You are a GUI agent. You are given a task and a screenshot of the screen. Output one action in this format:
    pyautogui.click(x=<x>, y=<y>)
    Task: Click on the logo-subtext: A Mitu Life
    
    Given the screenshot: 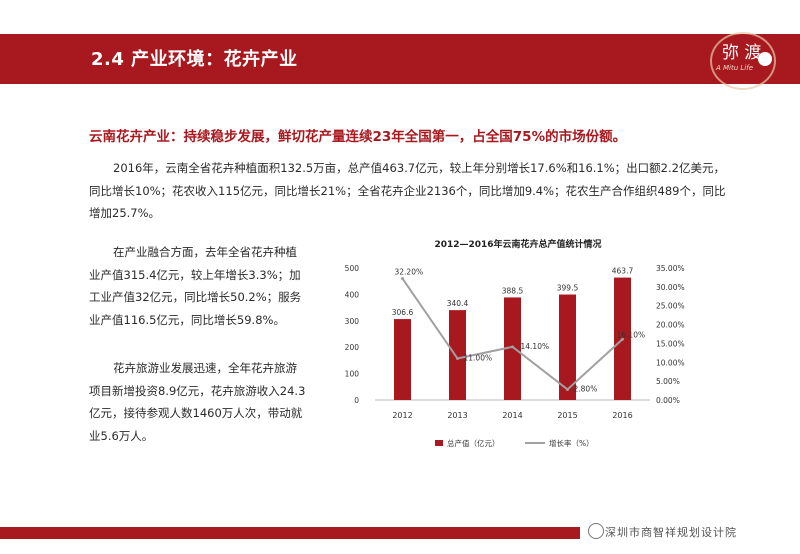 What is the action you would take?
    pyautogui.click(x=735, y=68)
    